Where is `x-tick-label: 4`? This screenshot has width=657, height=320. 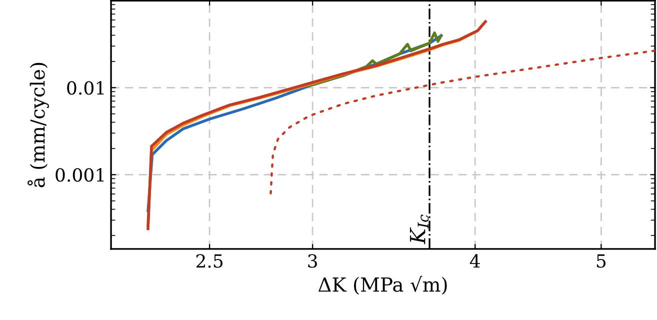 x-tick-label: 4 is located at coordinates (475, 261).